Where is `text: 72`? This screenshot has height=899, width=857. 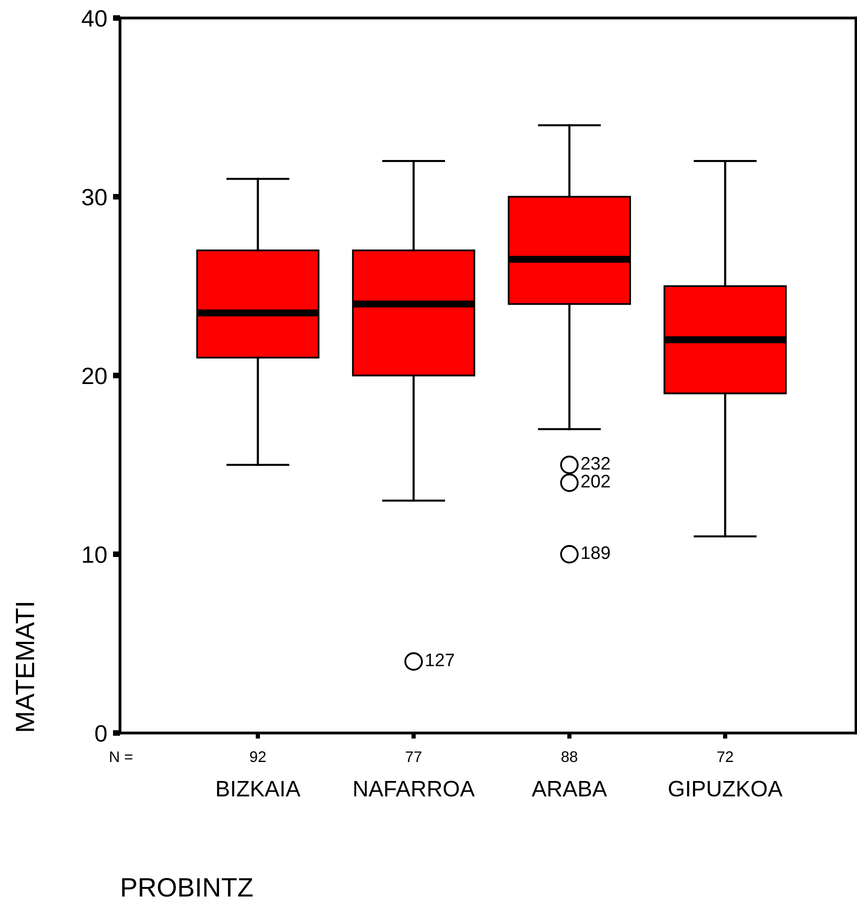
text: 72 is located at coordinates (725, 756).